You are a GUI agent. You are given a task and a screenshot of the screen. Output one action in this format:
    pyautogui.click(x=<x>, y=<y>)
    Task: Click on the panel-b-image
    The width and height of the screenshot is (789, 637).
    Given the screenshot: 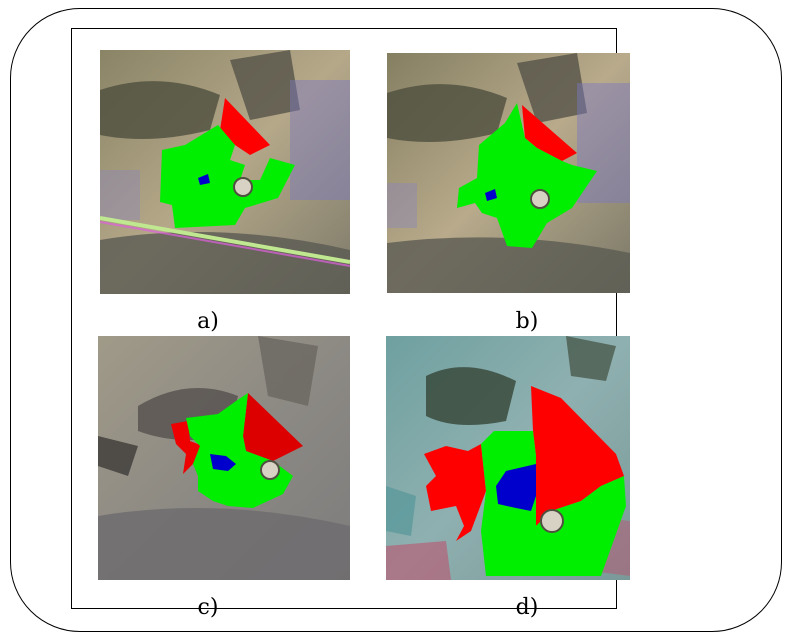 What is the action you would take?
    pyautogui.click(x=508, y=173)
    